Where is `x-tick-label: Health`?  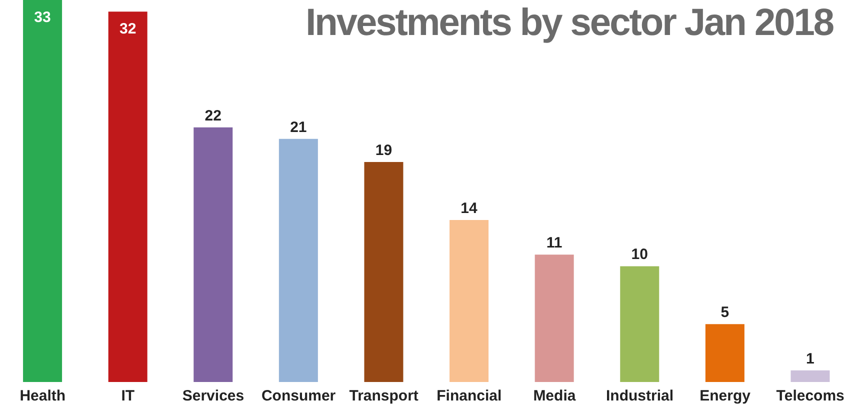 x-tick-label: Health is located at coordinates (43, 396).